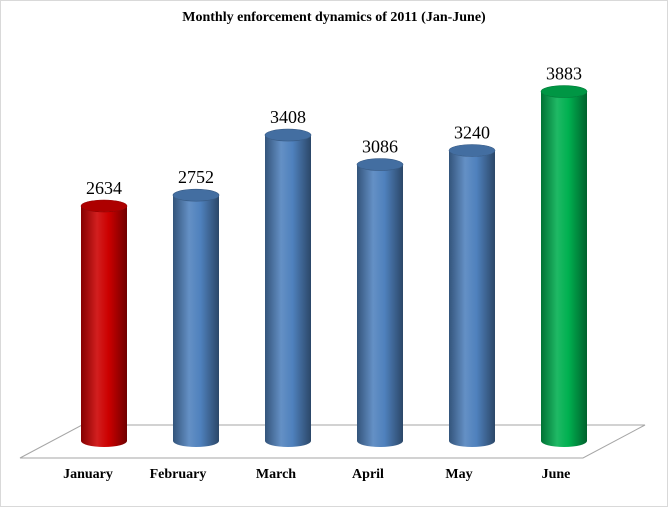 The image size is (668, 507). Describe the element at coordinates (380, 147) in the screenshot. I see `data-label: 3086` at that location.